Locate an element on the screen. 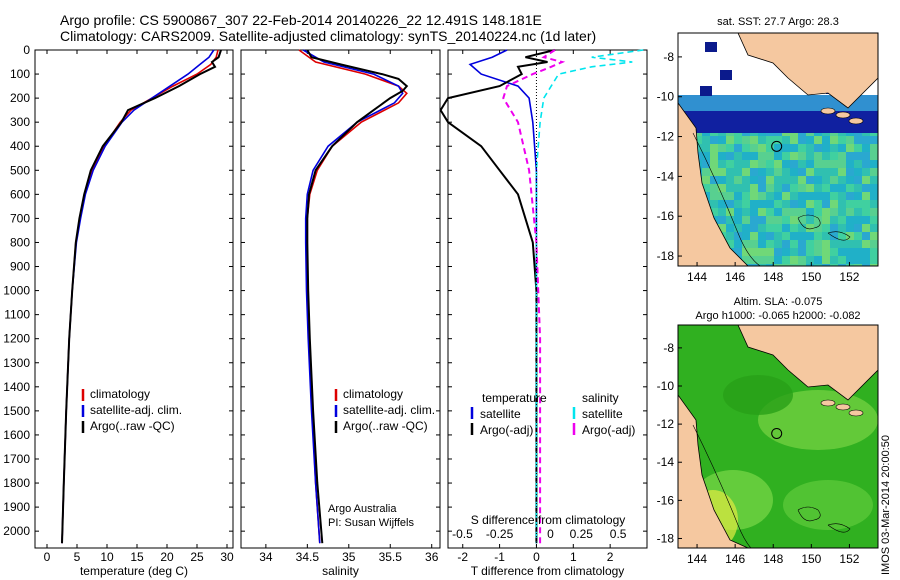 This screenshot has width=900, height=580. float-marker is located at coordinates (777, 146).